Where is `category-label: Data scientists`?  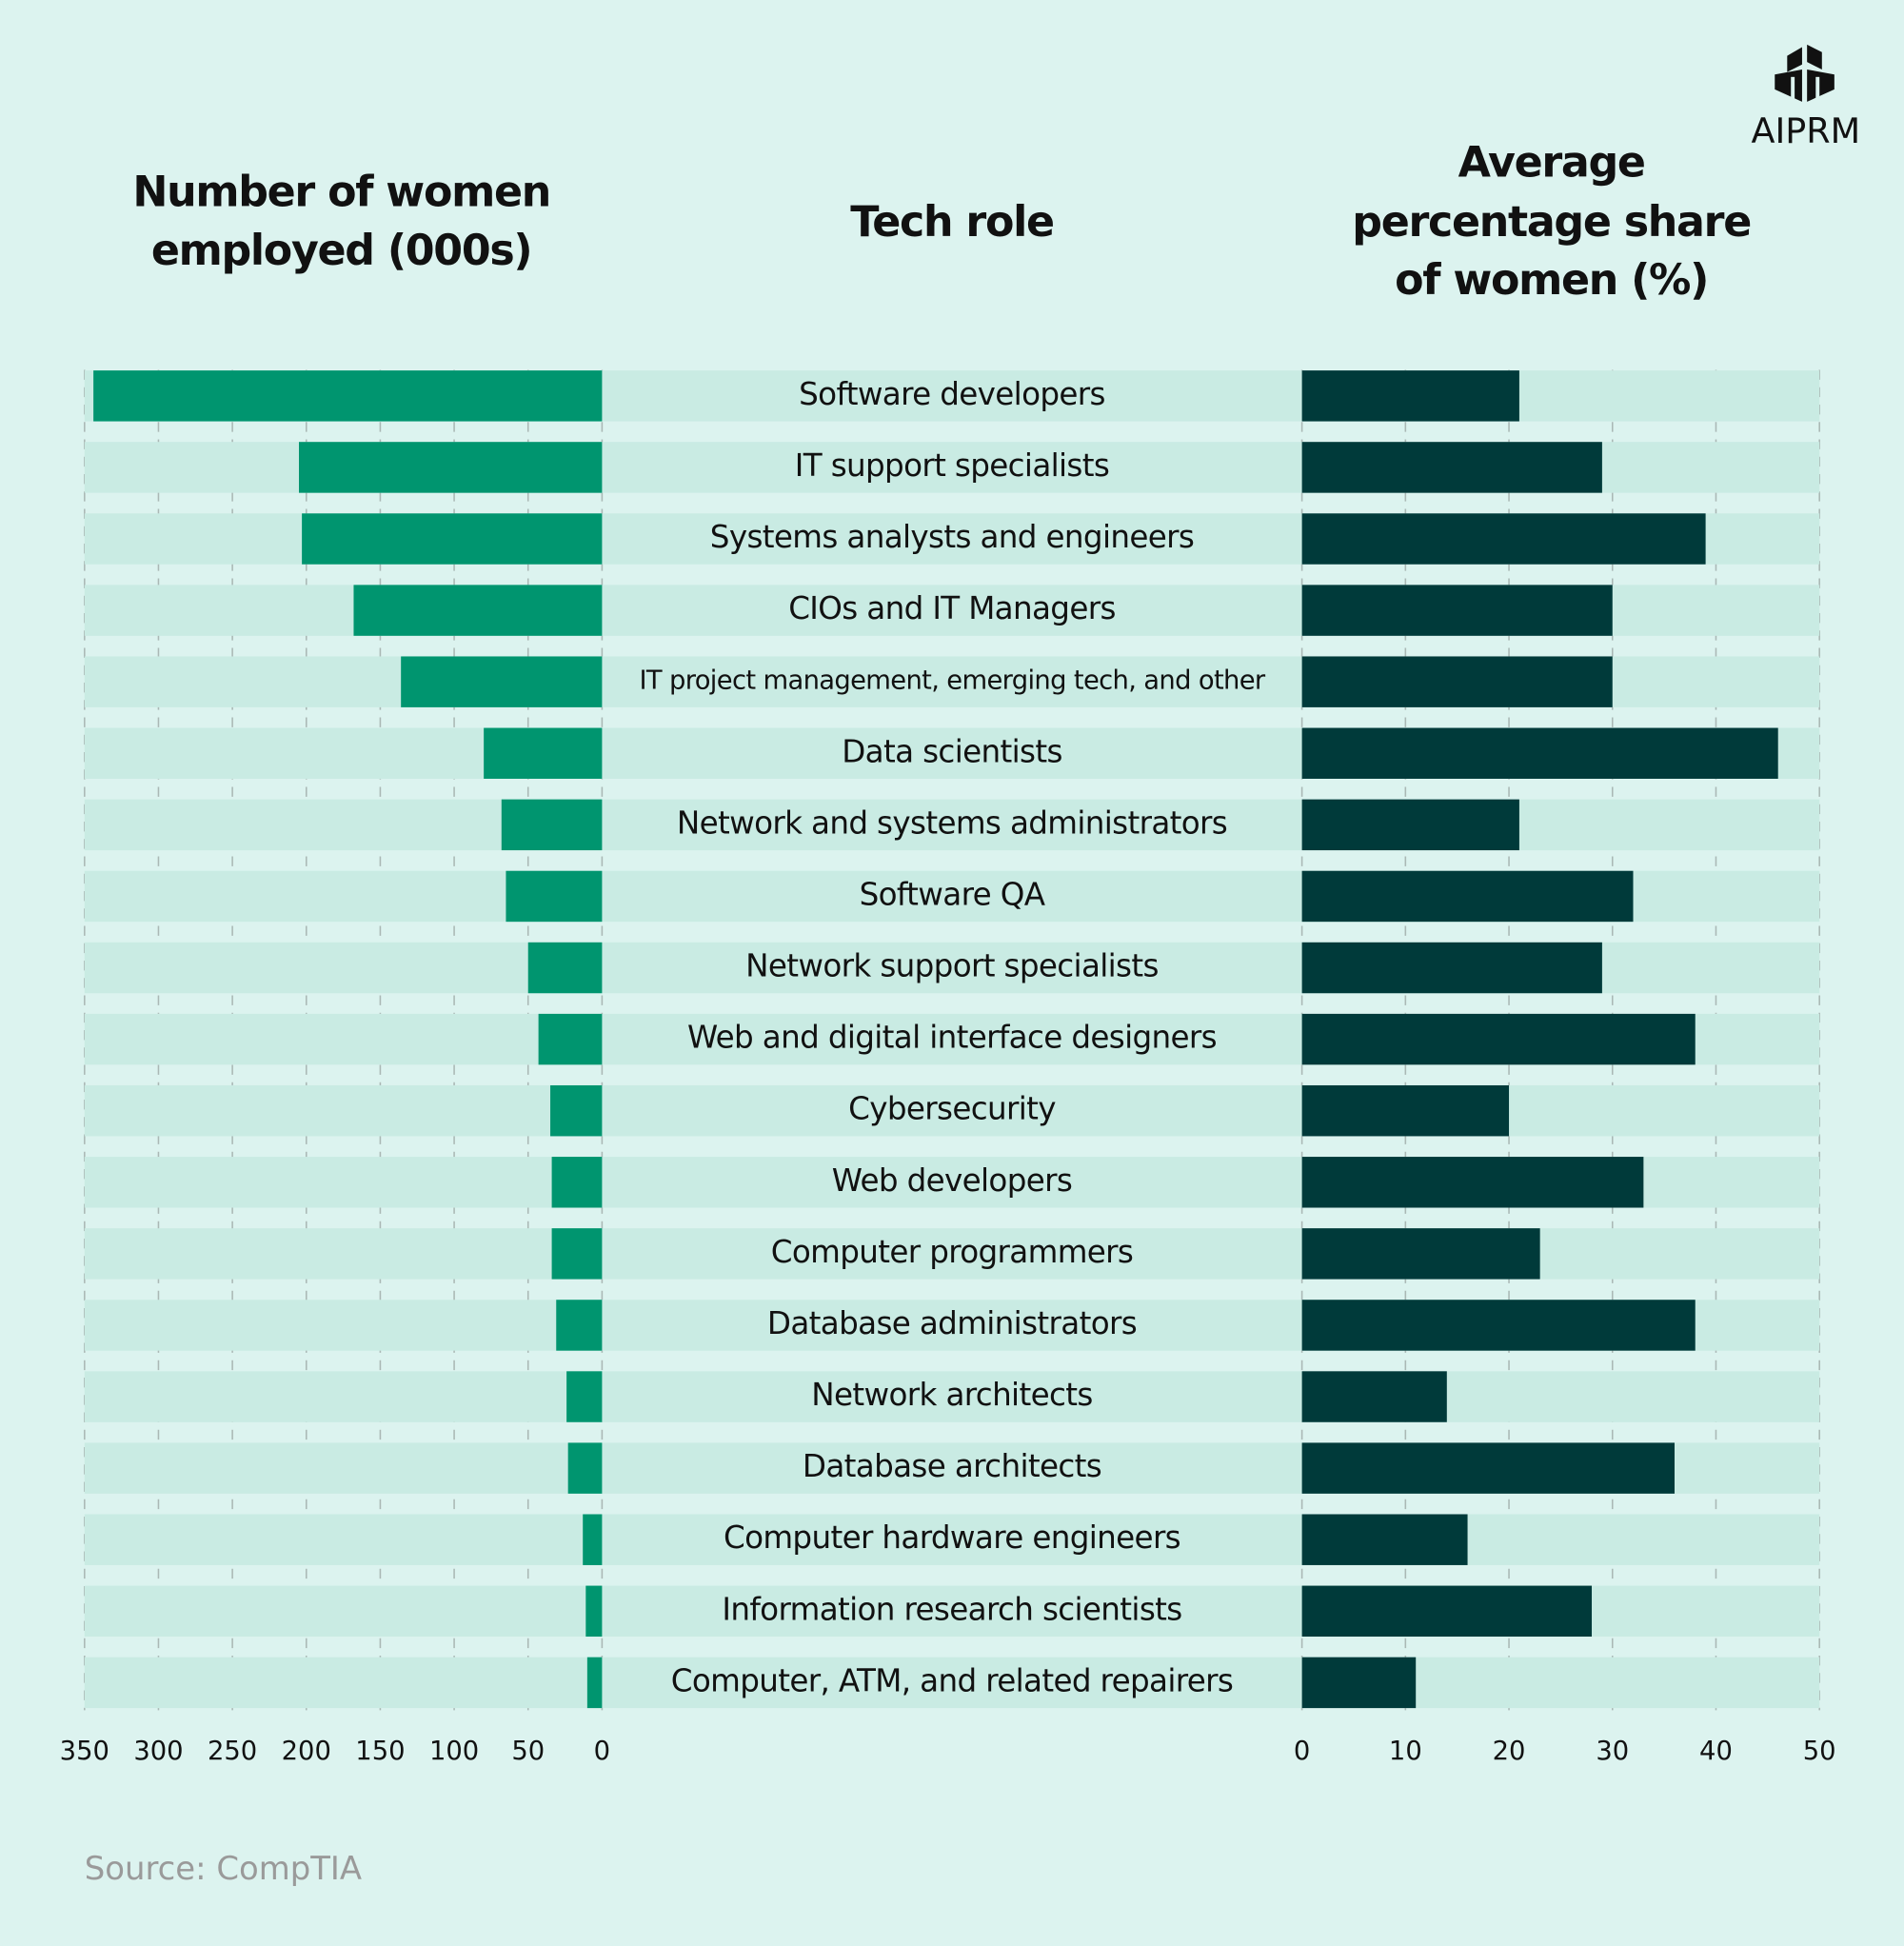
category-label: Data scientists is located at coordinates (952, 751).